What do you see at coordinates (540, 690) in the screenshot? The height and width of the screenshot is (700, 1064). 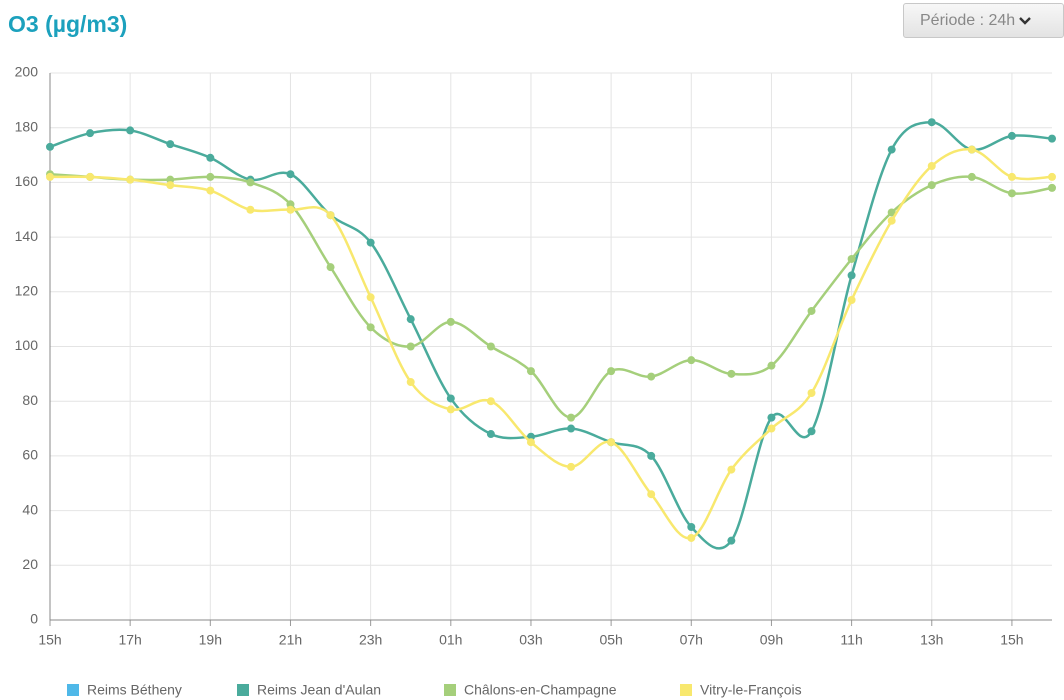 I see `legend-label: Châlons-en-Champagne` at bounding box center [540, 690].